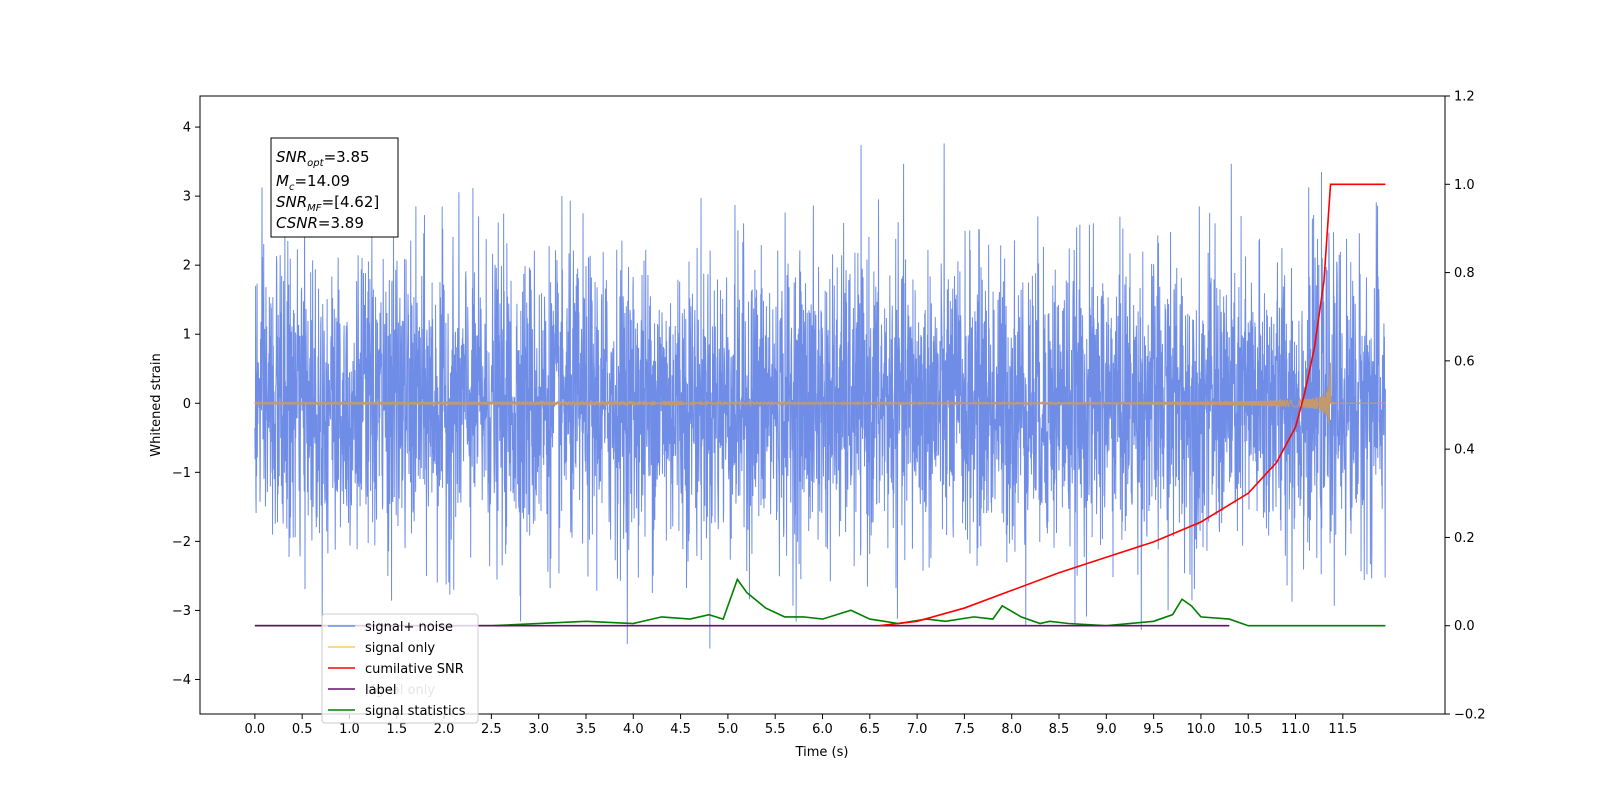 The height and width of the screenshot is (800, 1600). Describe the element at coordinates (1464, 450) in the screenshot. I see `y2-tick-label: 0.4` at that location.